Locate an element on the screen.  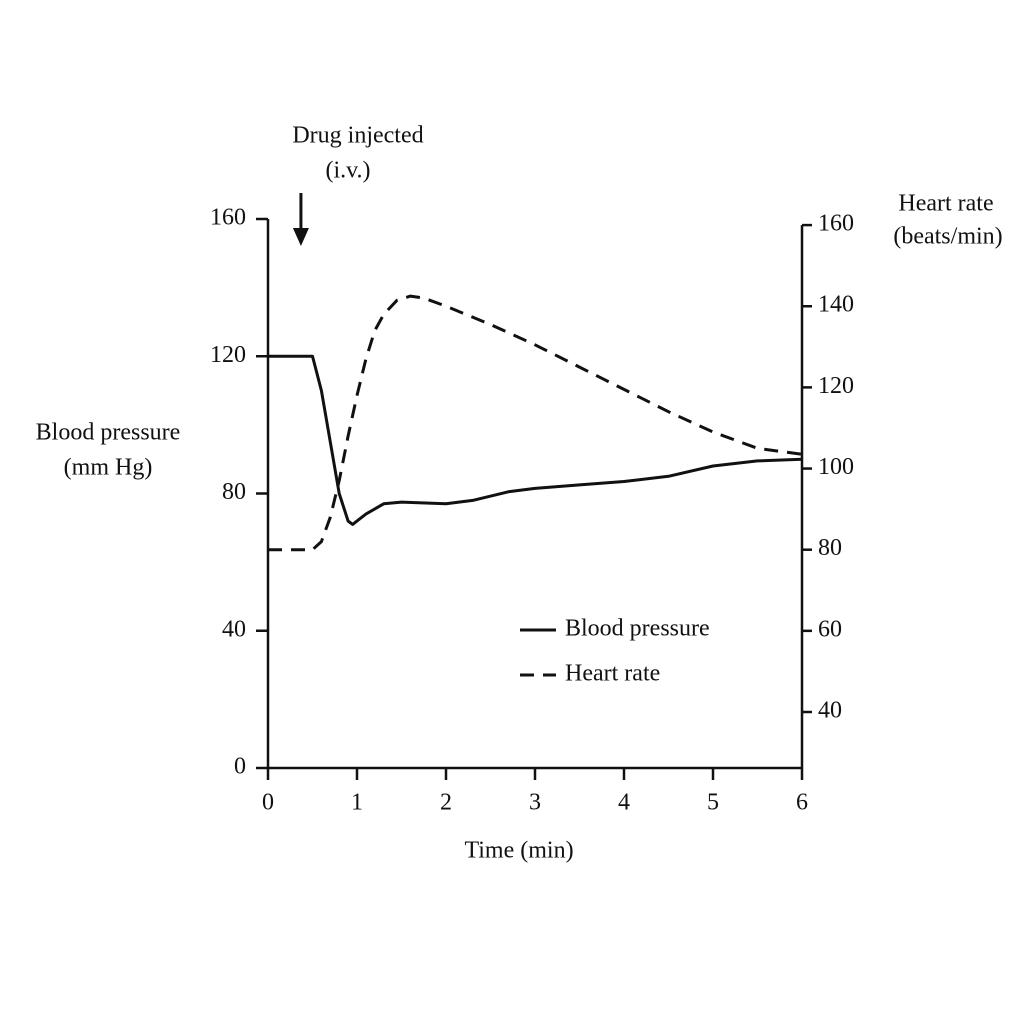
y2-tick-label: 160 is located at coordinates (836, 224).